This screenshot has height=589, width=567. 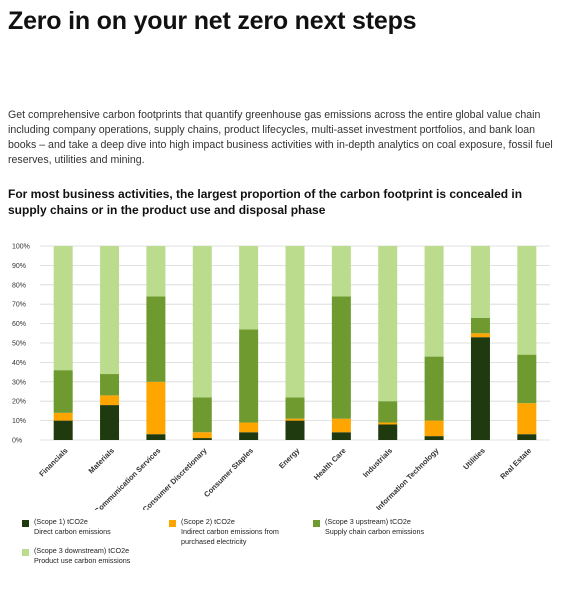 What do you see at coordinates (375, 531) in the screenshot?
I see `legend-label-scope3-upstream: Supply chain carbon emissions` at bounding box center [375, 531].